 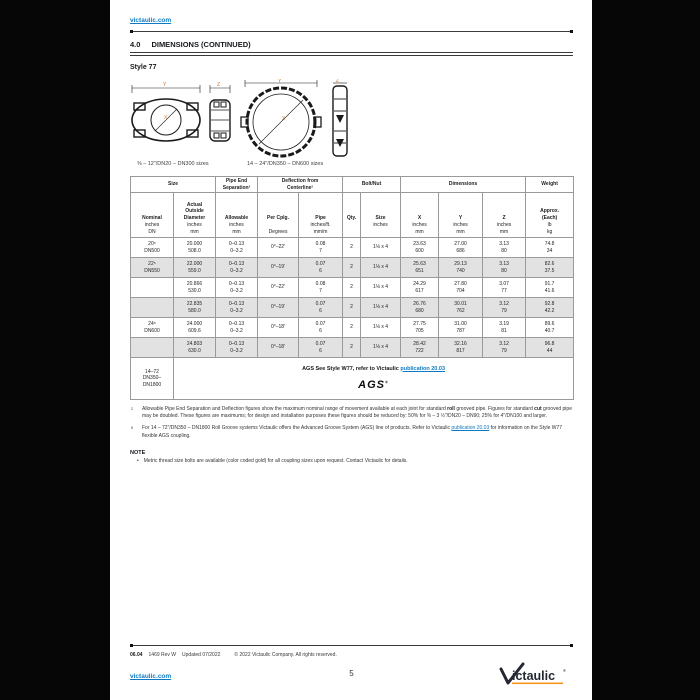 I want to click on section-title: DIMENSIONS (CONTINUED), so click(x=201, y=44).